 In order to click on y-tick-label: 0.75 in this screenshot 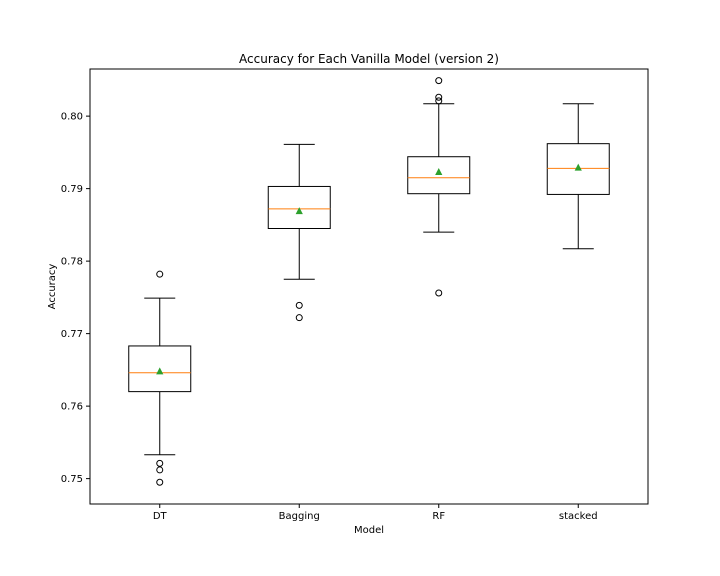, I will do `click(72, 479)`.